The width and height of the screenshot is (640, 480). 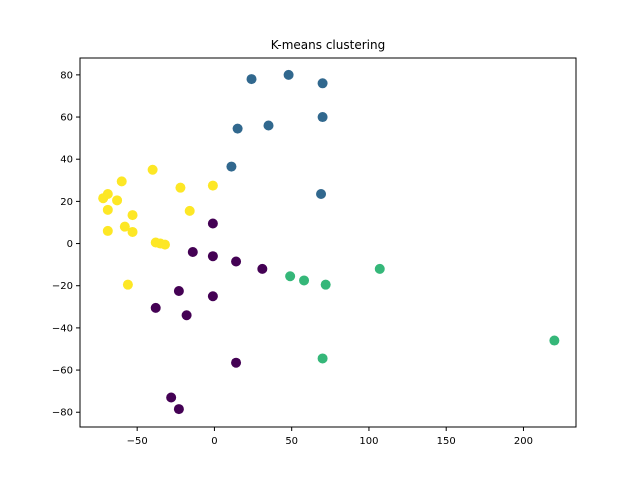 I want to click on x-tick-label: 50, so click(x=291, y=441).